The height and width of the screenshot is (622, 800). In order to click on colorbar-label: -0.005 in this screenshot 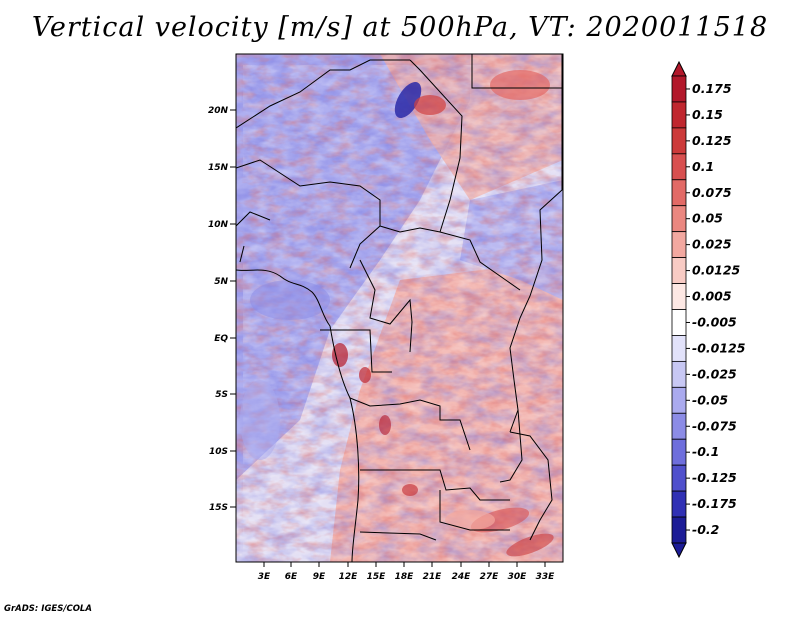, I will do `click(714, 321)`.